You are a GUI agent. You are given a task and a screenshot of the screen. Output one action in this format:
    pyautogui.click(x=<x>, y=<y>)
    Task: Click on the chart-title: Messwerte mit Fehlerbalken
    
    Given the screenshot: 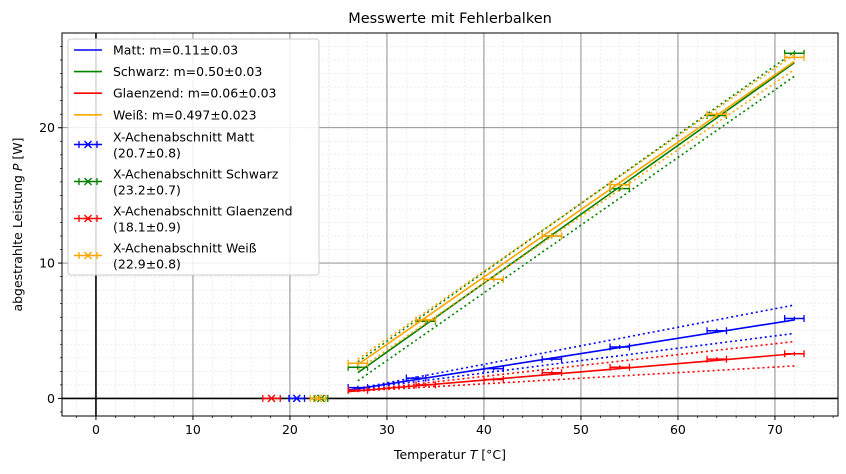 What is the action you would take?
    pyautogui.click(x=450, y=19)
    